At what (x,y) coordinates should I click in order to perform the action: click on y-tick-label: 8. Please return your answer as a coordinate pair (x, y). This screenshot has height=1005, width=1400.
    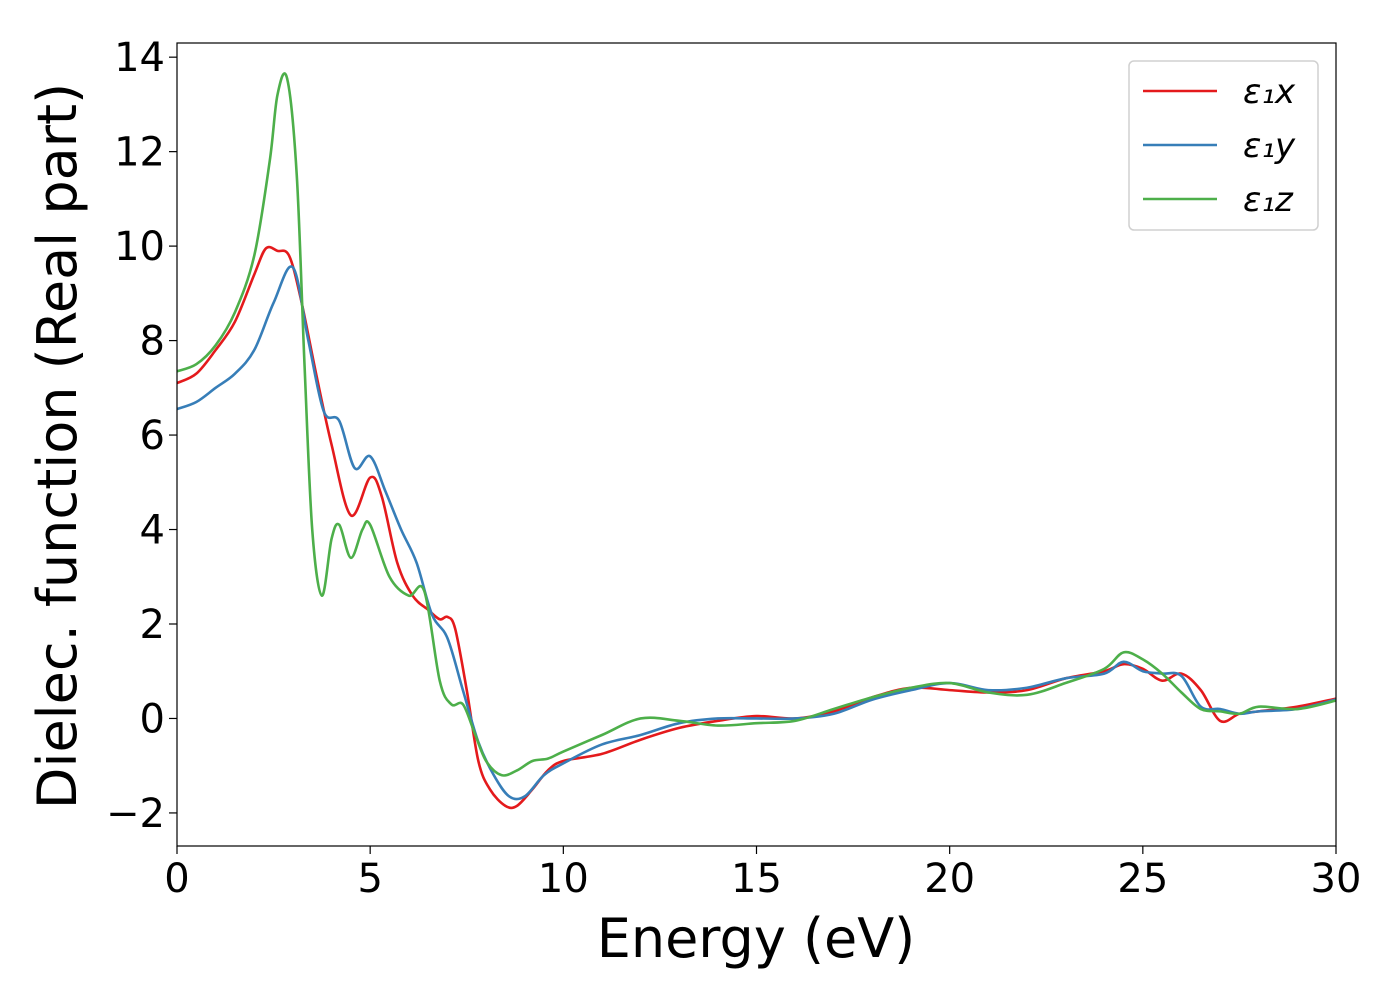
    Looking at the image, I should click on (152, 342).